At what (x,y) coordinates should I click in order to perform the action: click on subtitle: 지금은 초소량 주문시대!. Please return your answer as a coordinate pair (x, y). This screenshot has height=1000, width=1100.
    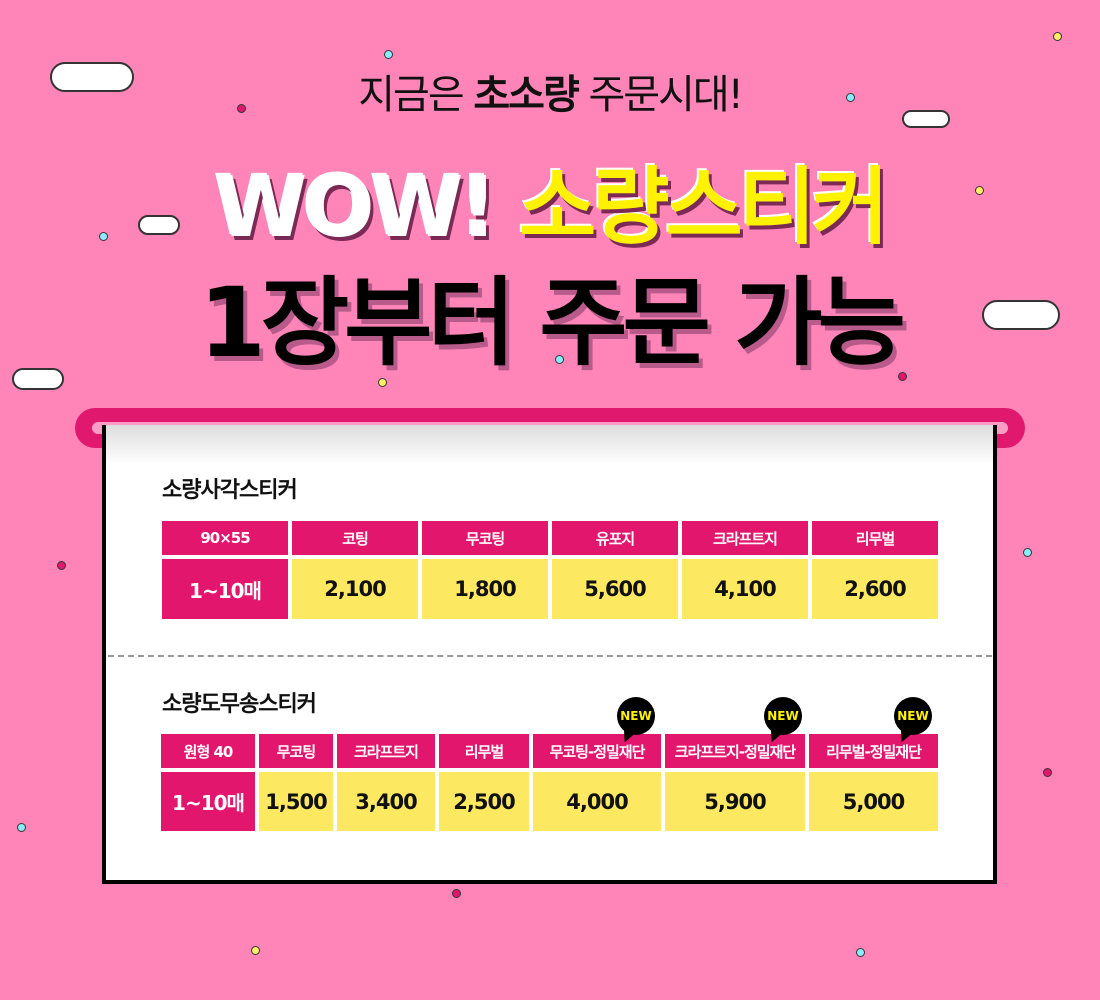
    Looking at the image, I should click on (550, 95).